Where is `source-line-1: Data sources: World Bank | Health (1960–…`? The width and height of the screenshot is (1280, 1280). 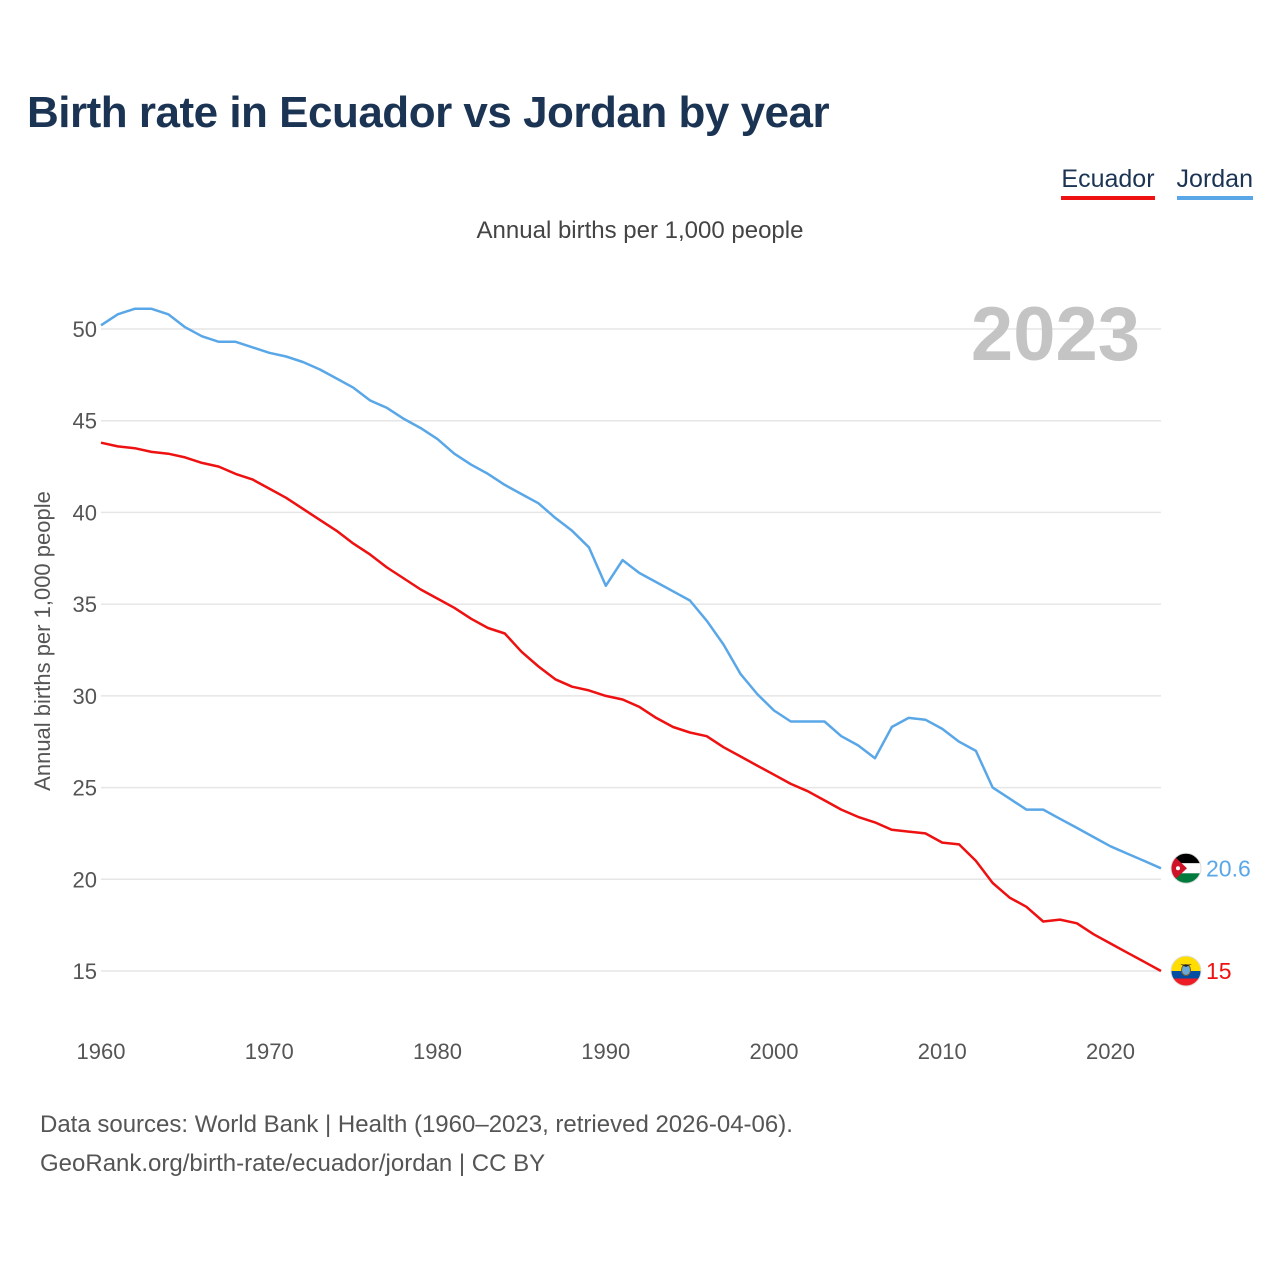 source-line-1: Data sources: World Bank | Health (1960–… is located at coordinates (416, 1124).